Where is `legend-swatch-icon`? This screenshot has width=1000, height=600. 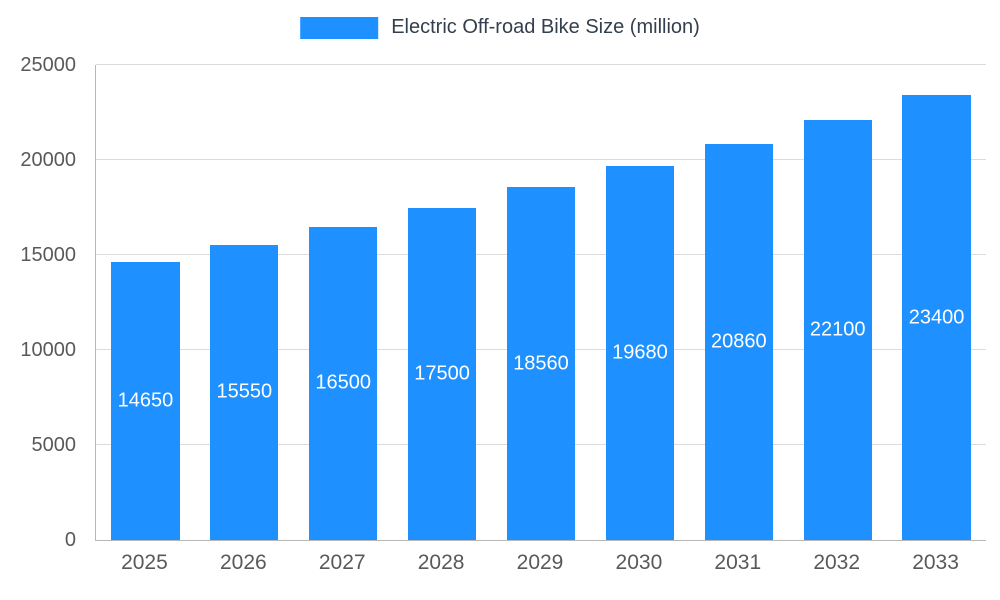 legend-swatch-icon is located at coordinates (339, 27).